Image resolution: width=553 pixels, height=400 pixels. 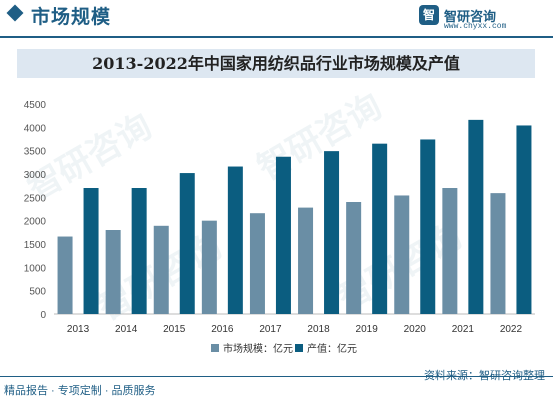 I want to click on y-tick-label: 500, so click(x=37, y=292).